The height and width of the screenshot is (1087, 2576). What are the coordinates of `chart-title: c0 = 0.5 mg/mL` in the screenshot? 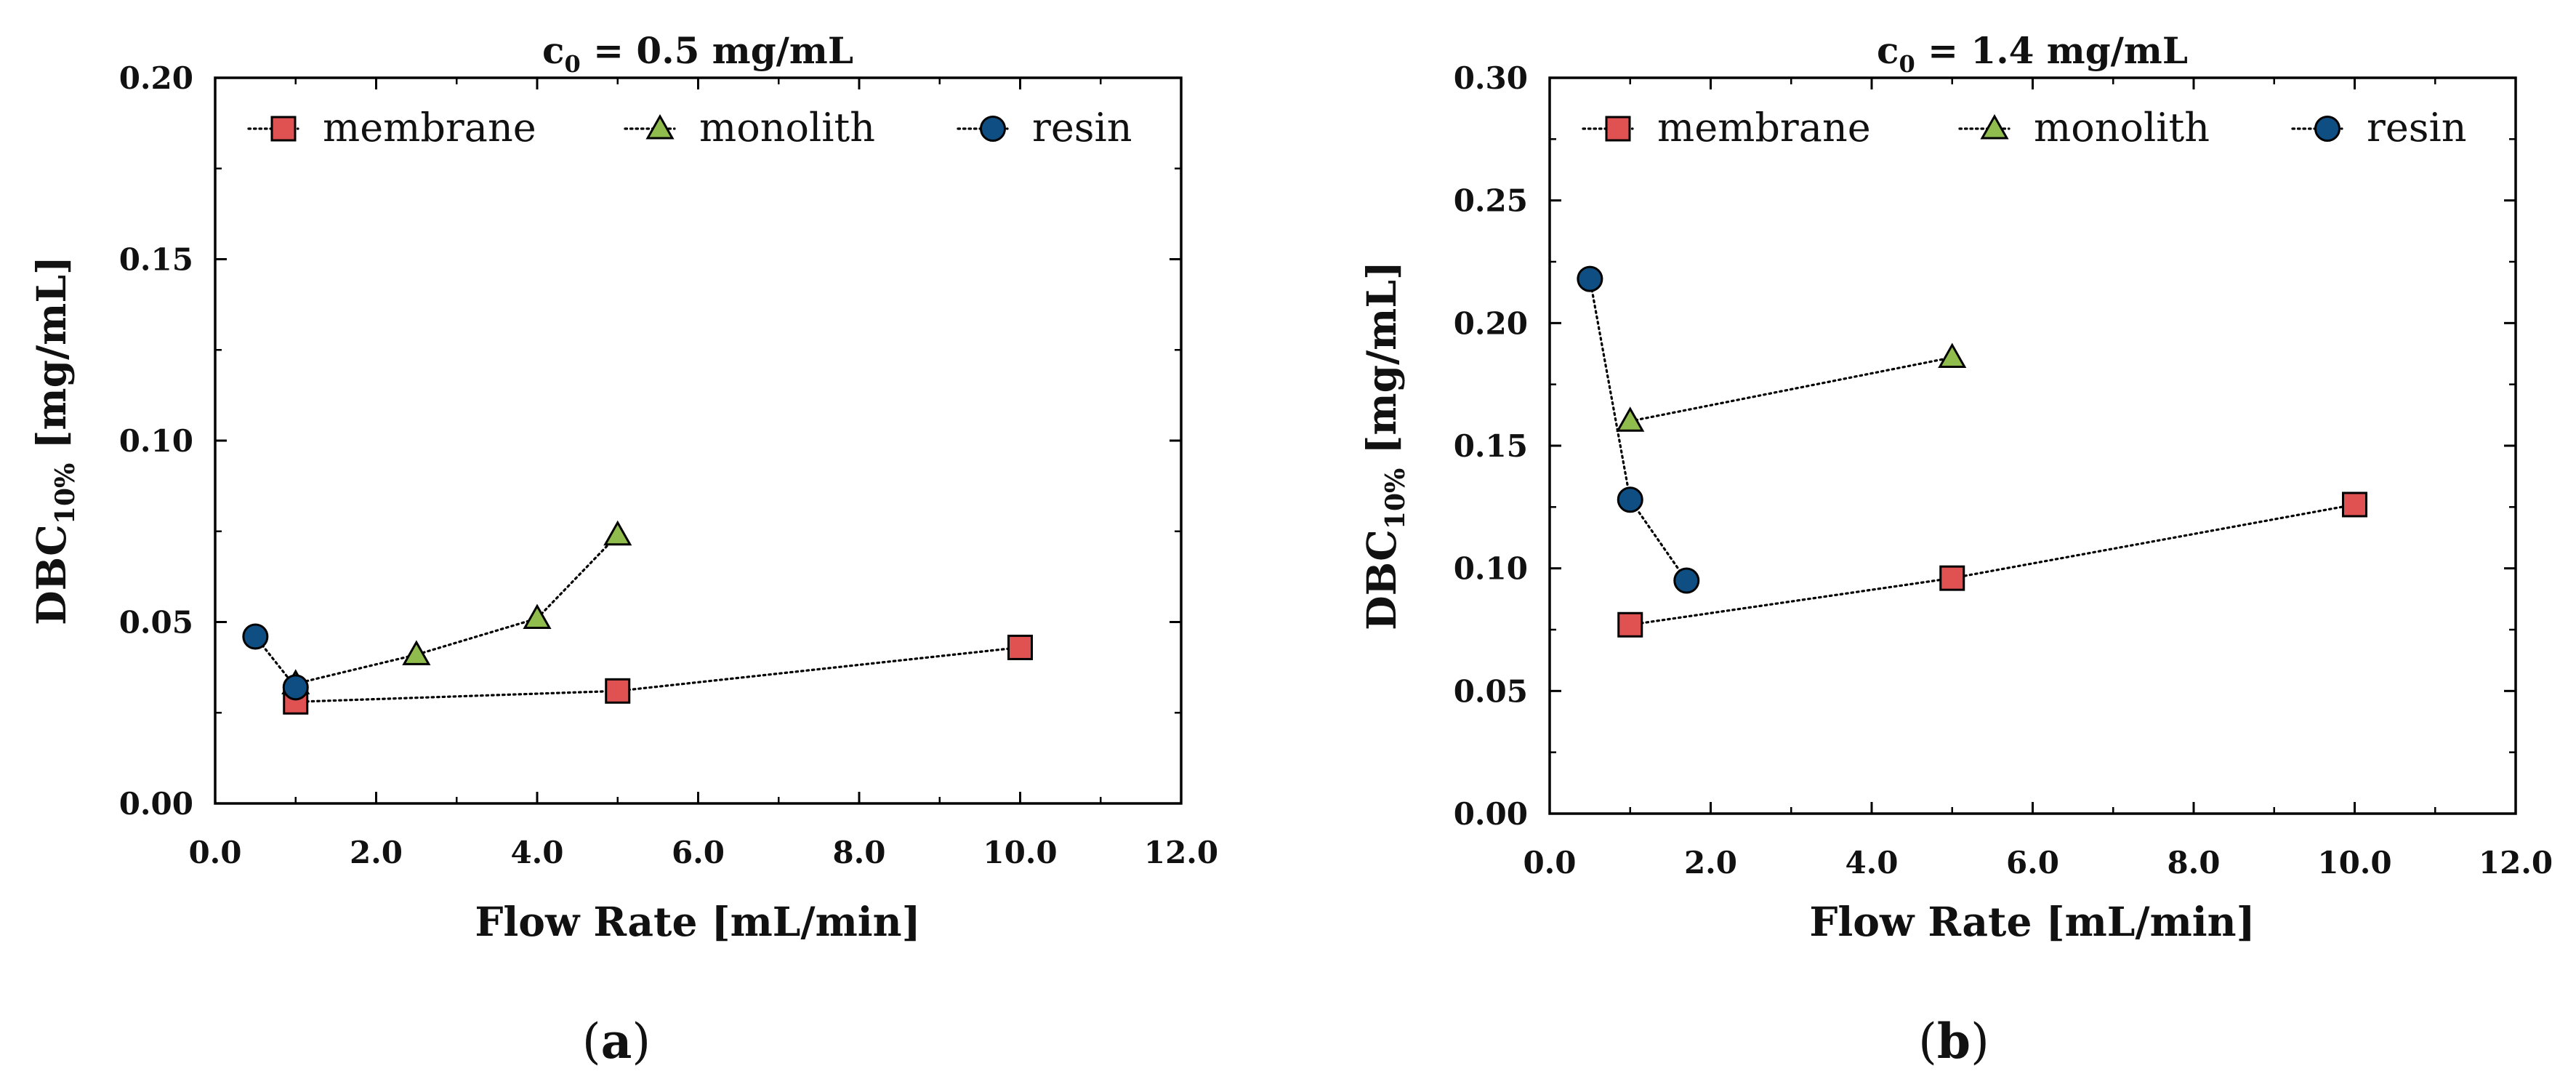 It's located at (697, 54).